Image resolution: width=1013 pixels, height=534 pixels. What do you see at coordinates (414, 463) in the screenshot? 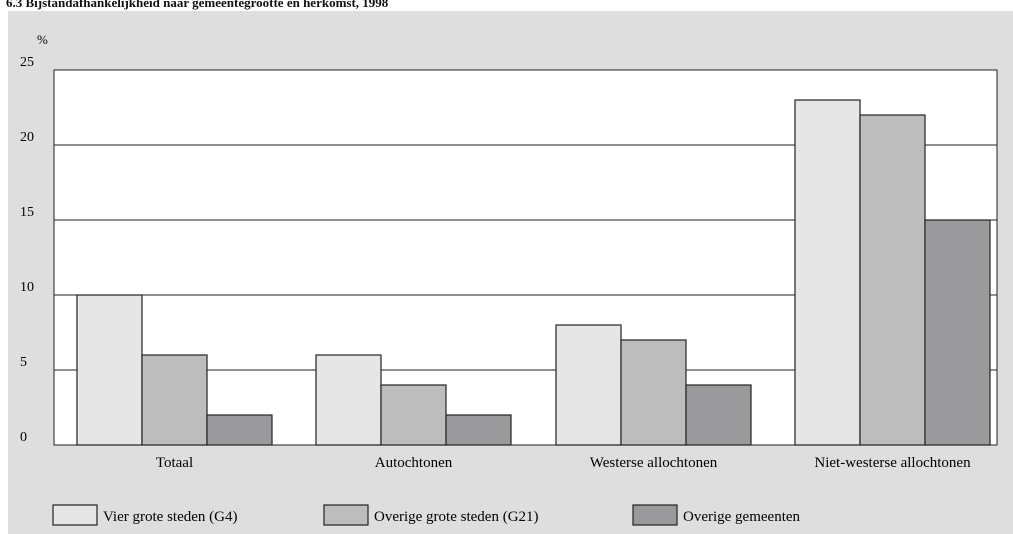
I see `x-tick-label: Autochtonen` at bounding box center [414, 463].